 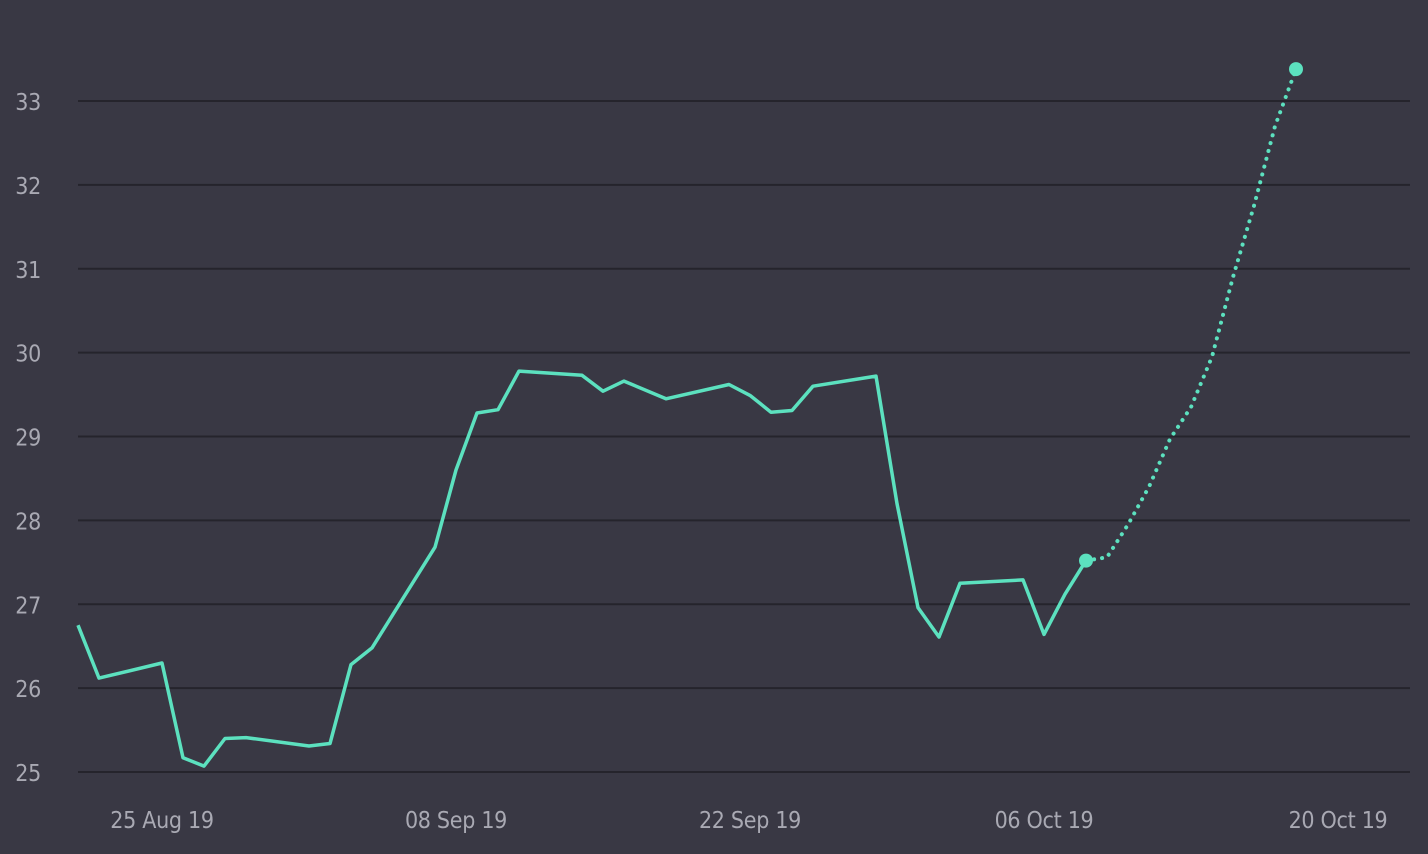 I want to click on x-tick-label-2: 22 Sep 19, so click(x=750, y=821).